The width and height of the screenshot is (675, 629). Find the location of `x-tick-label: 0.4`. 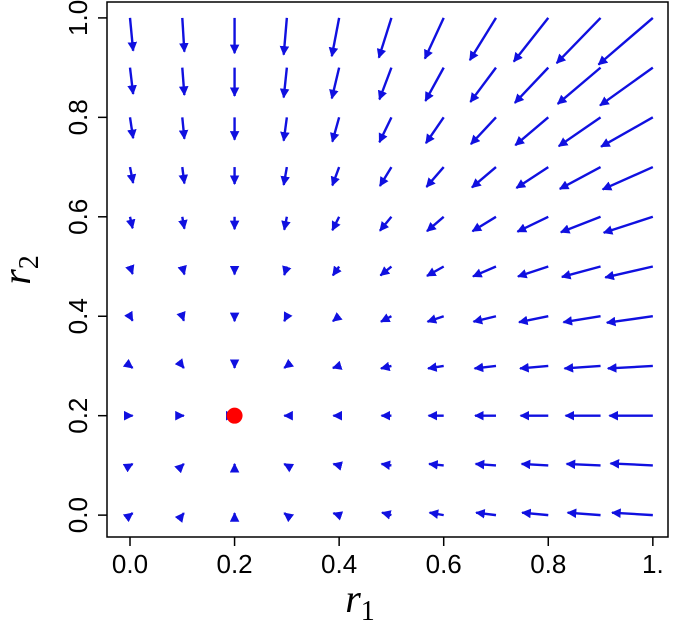

x-tick-label: 0.4 is located at coordinates (339, 564).